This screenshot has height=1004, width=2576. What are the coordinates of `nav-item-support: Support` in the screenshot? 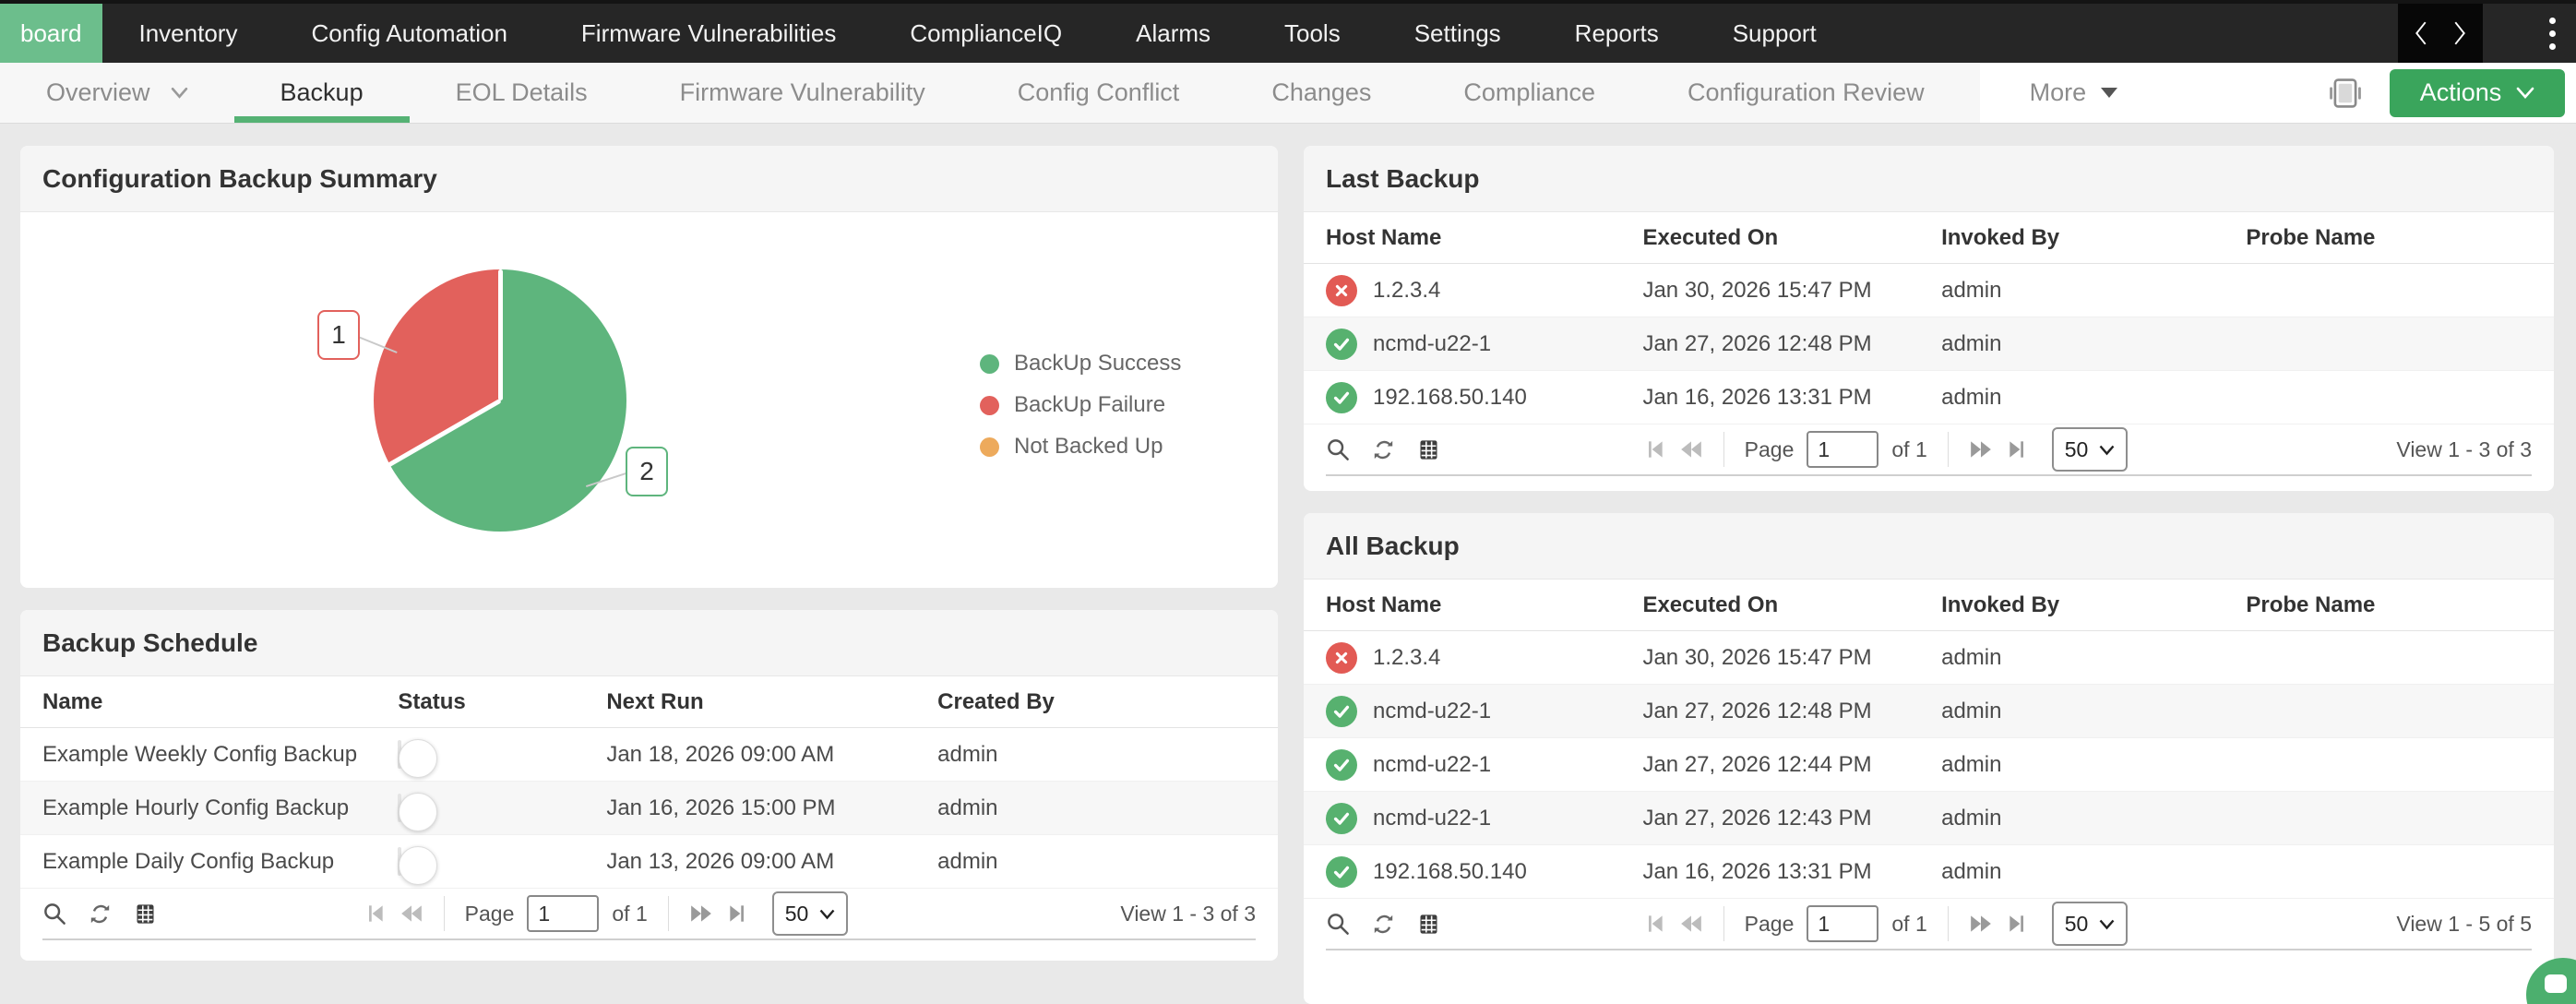 It's located at (1774, 32).